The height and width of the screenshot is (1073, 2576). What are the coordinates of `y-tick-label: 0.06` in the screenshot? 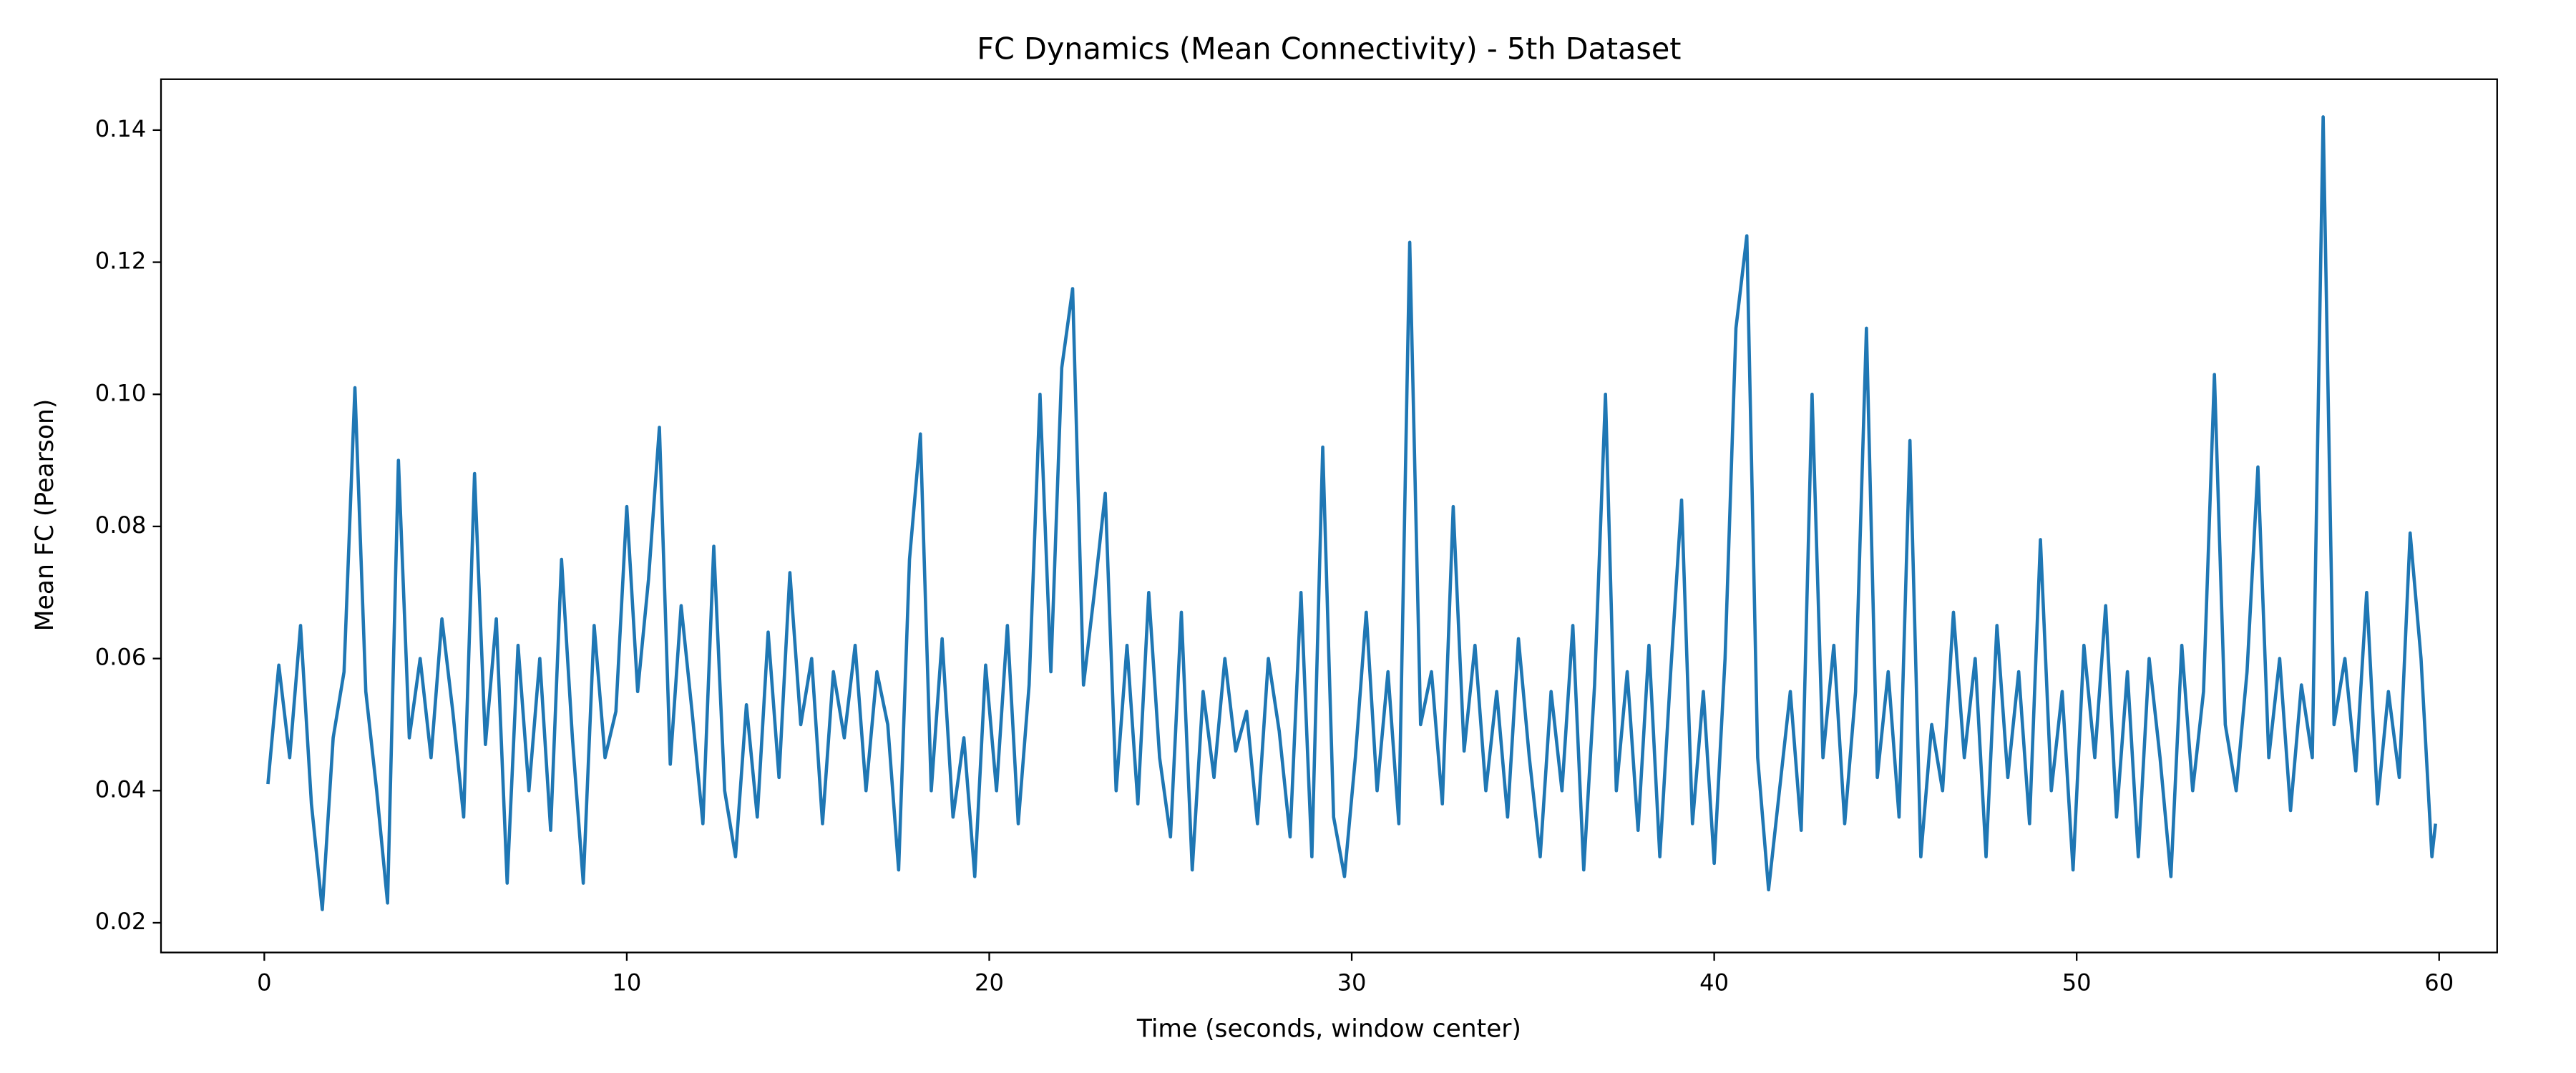 It's located at (121, 657).